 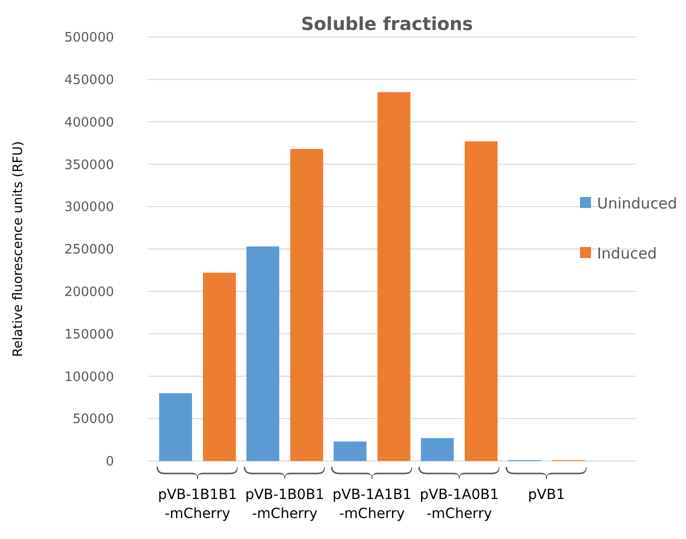 What do you see at coordinates (387, 24) in the screenshot?
I see `chart-title: Soluble fractions` at bounding box center [387, 24].